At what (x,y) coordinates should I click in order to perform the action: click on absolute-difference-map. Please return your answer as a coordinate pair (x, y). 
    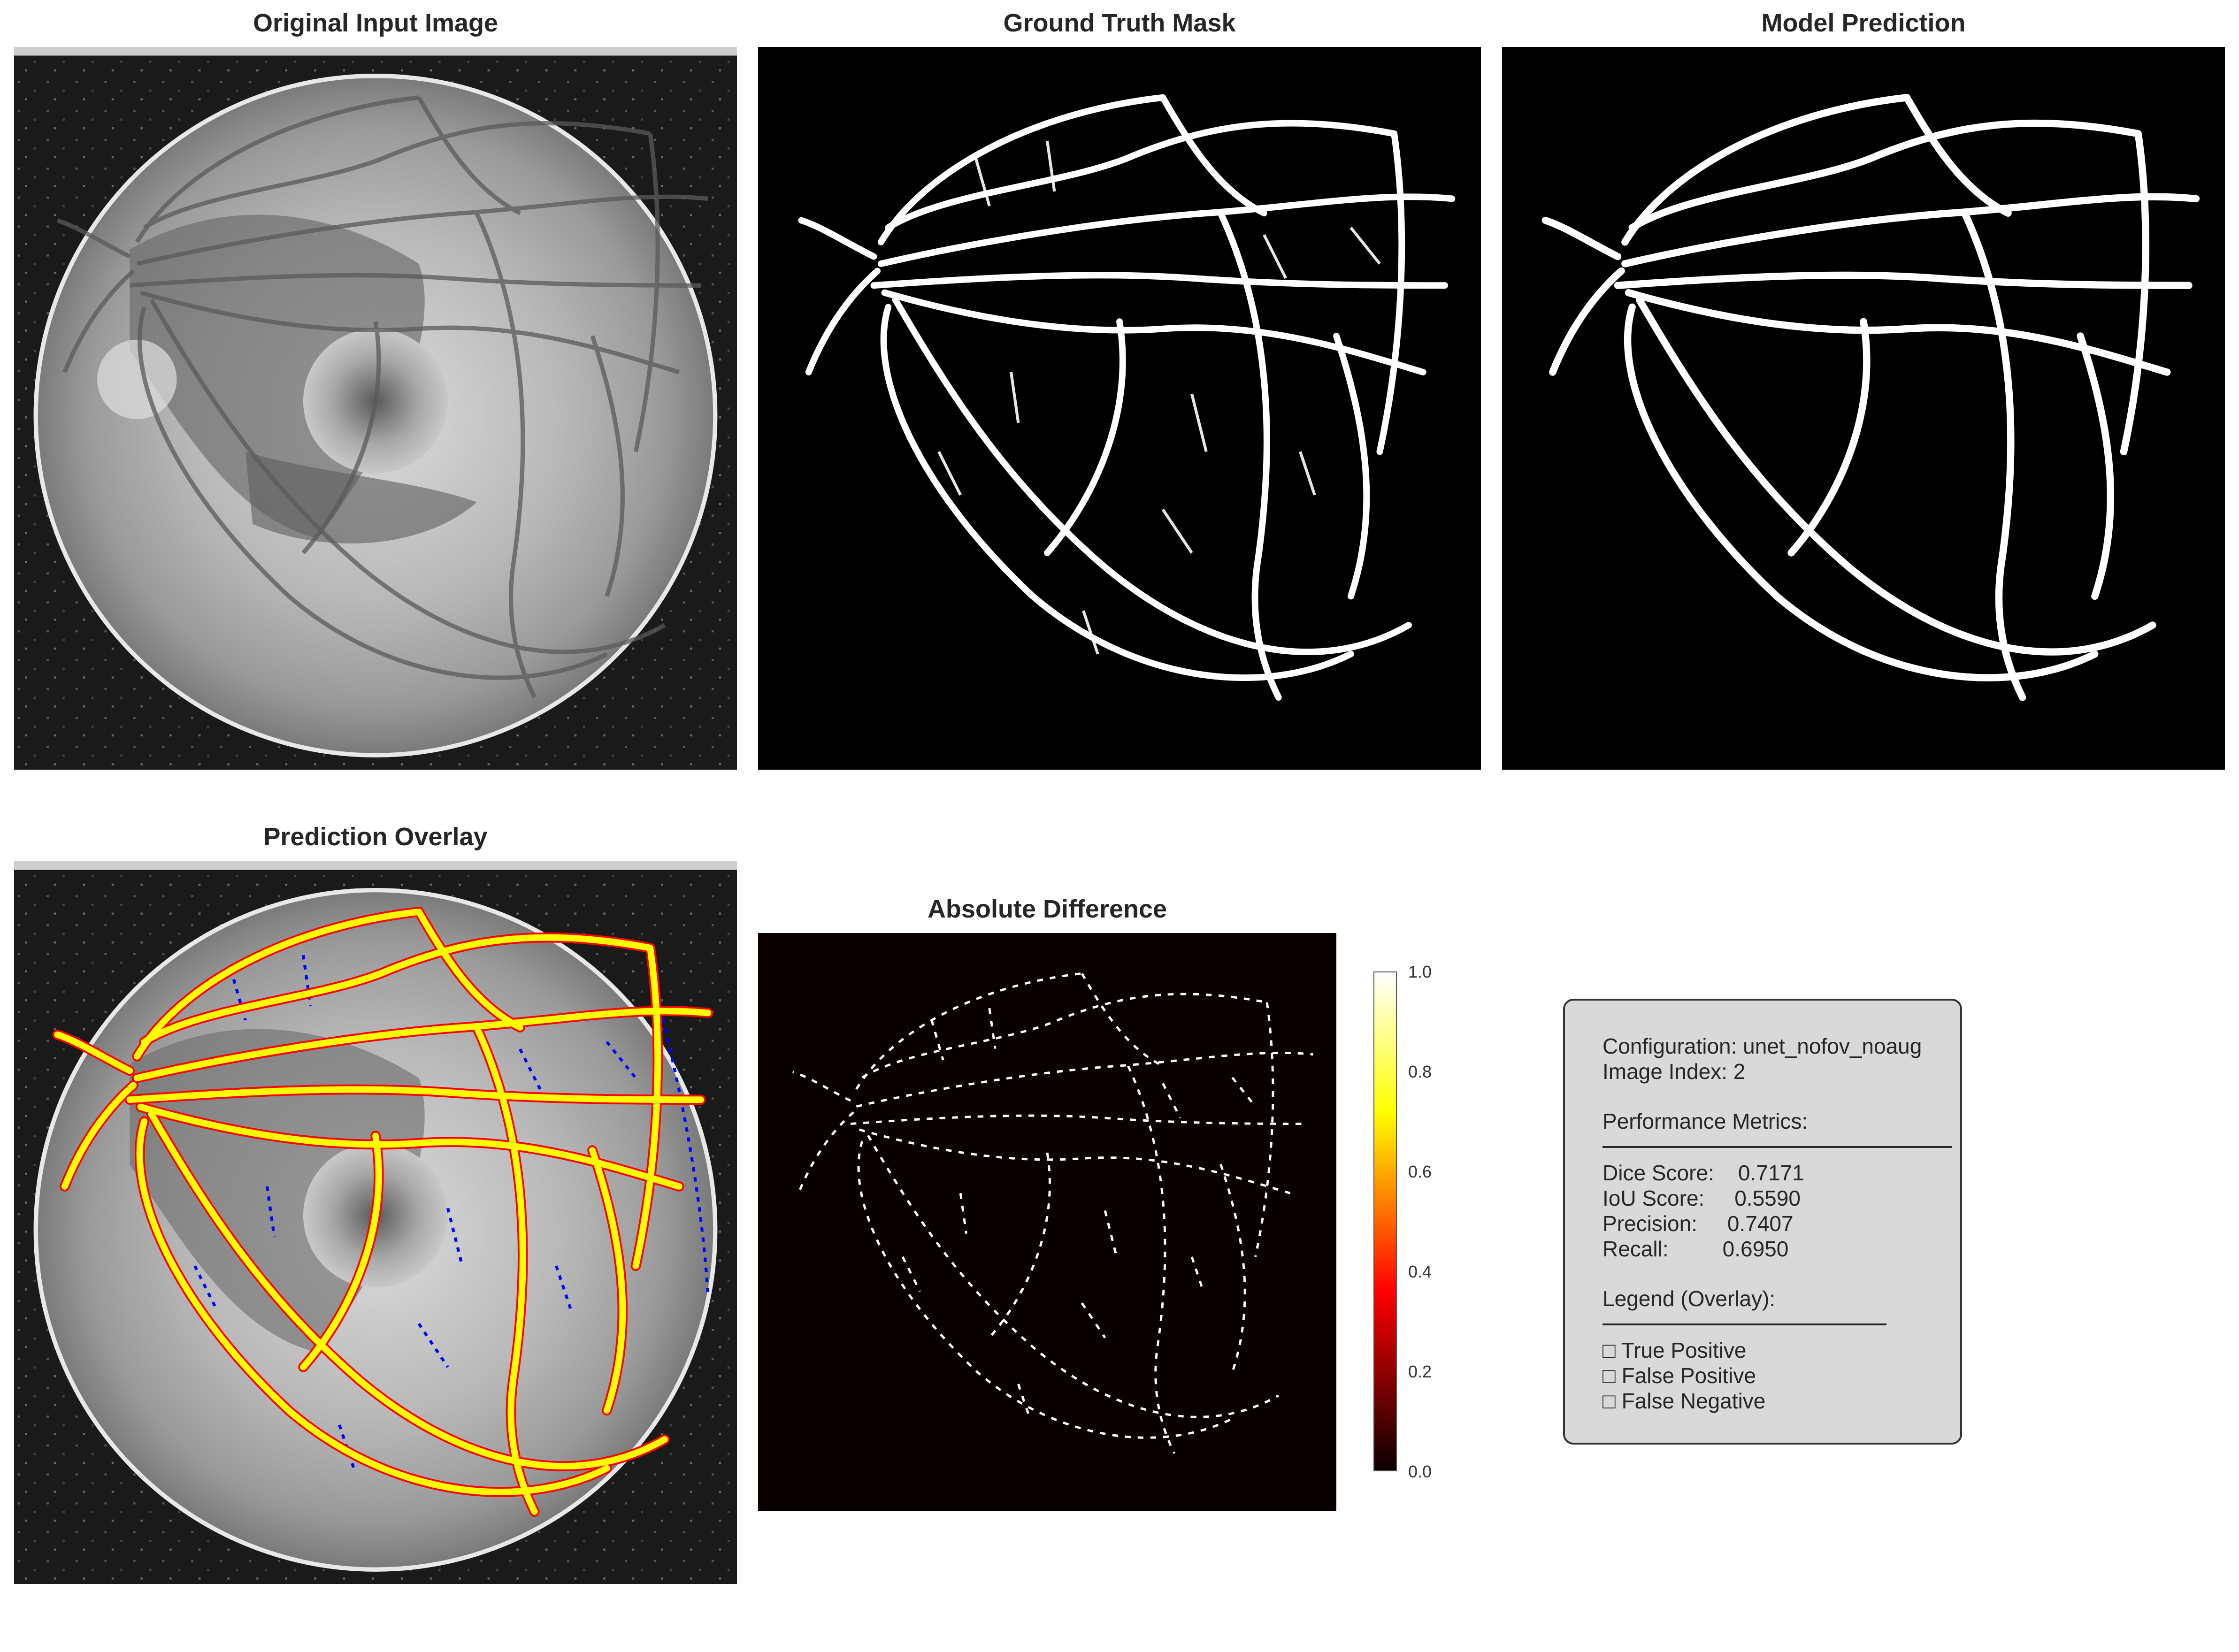
    Looking at the image, I should click on (1047, 1222).